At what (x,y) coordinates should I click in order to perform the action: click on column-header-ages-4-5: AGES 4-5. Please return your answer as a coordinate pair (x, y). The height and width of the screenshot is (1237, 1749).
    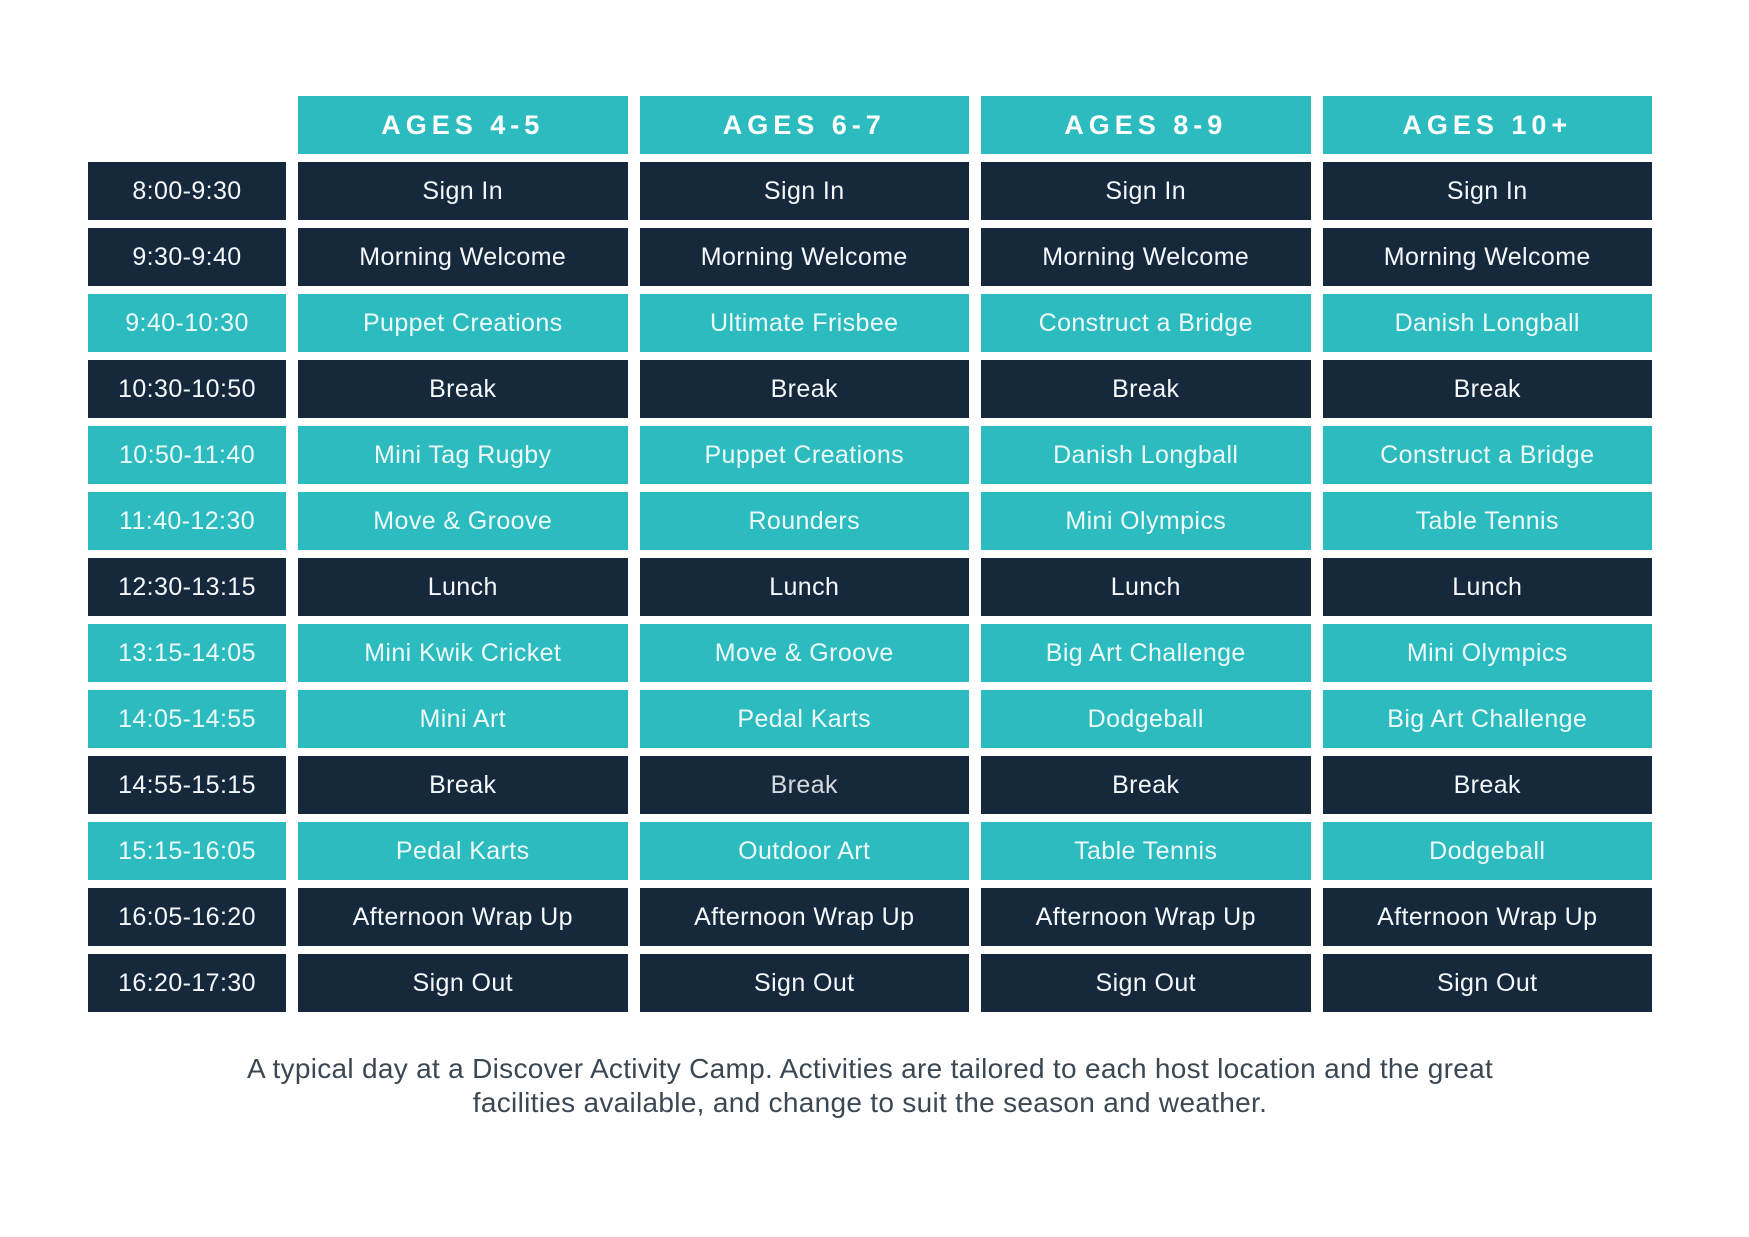
    Looking at the image, I should click on (463, 125).